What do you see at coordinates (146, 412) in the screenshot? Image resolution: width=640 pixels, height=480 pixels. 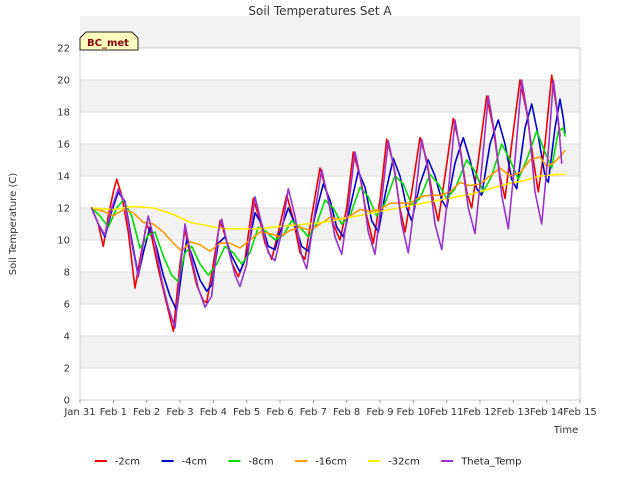 I see `x-tick-label: Feb 2` at bounding box center [146, 412].